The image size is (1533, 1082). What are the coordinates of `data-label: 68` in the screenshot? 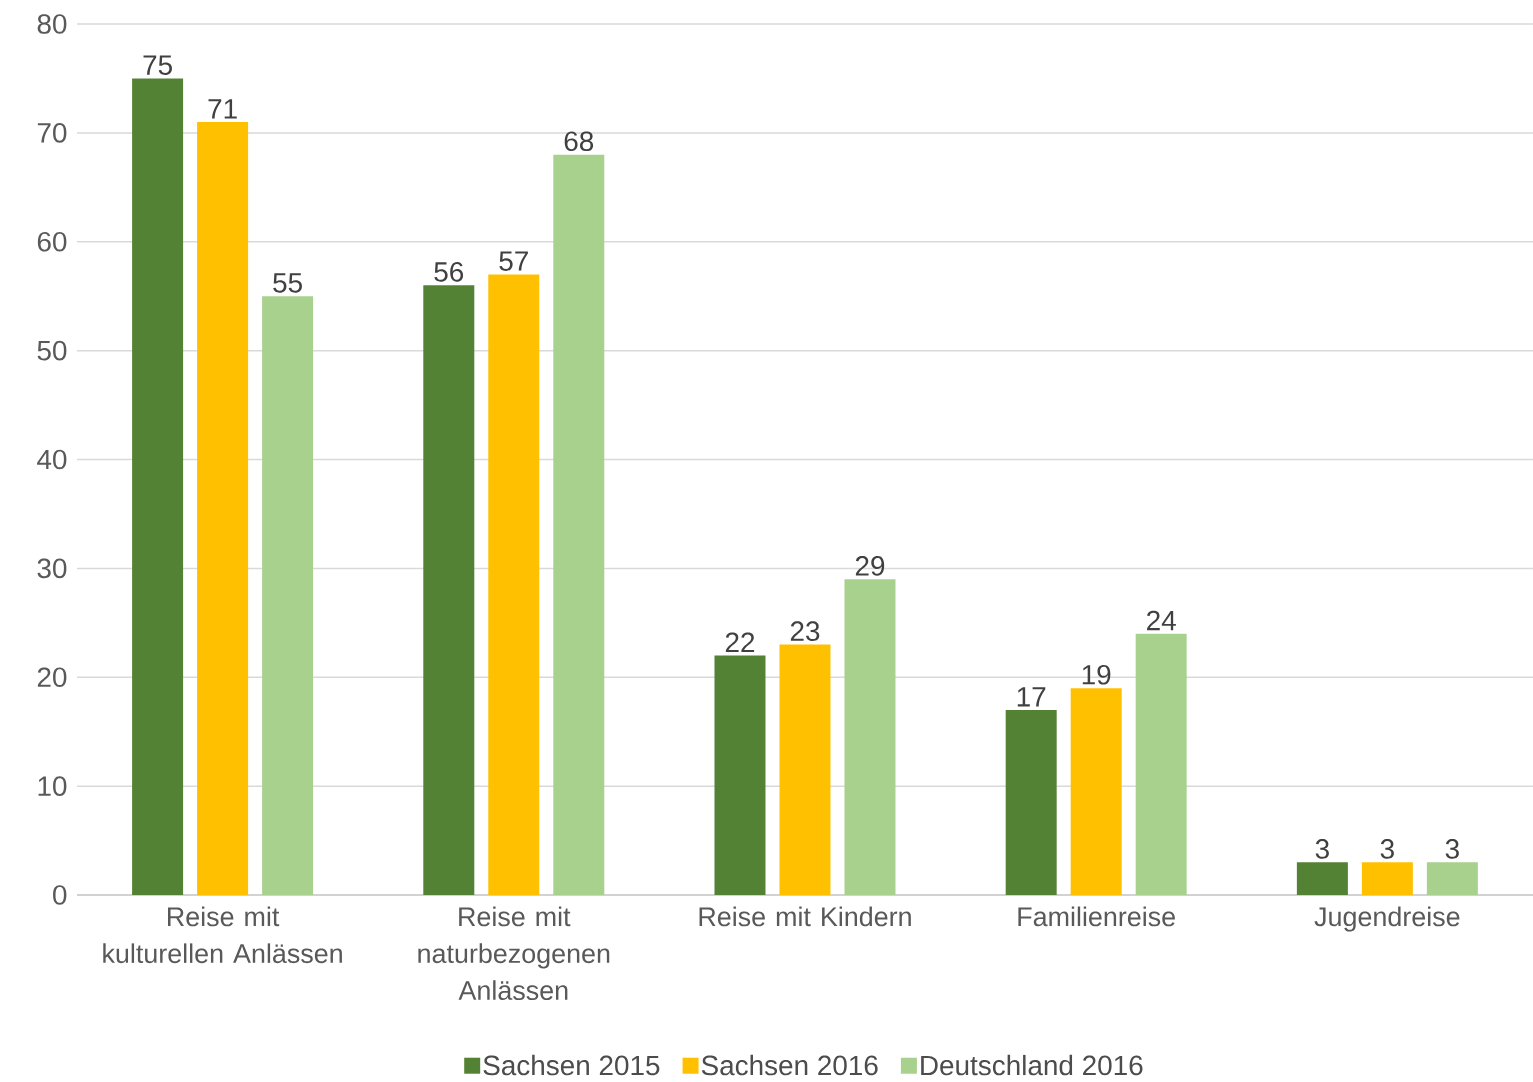 It's located at (579, 141).